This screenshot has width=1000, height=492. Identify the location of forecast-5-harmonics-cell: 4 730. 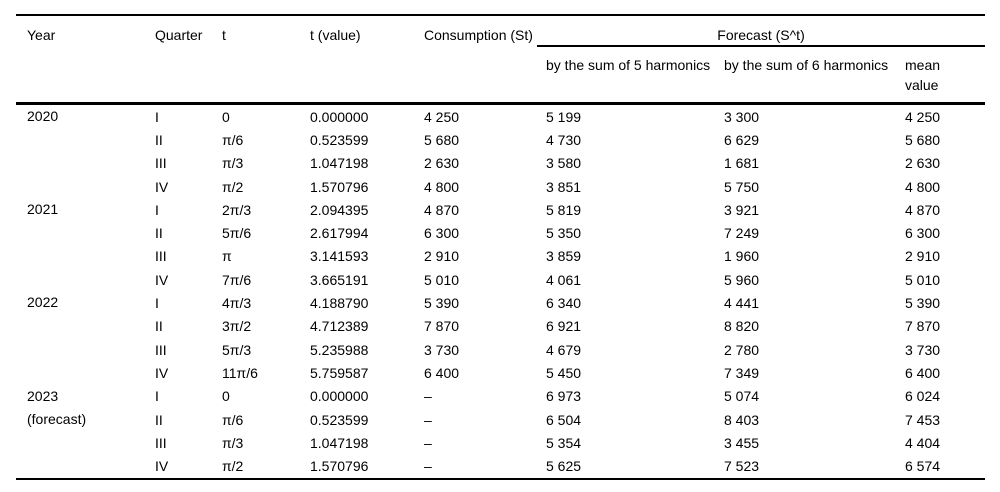
(564, 139).